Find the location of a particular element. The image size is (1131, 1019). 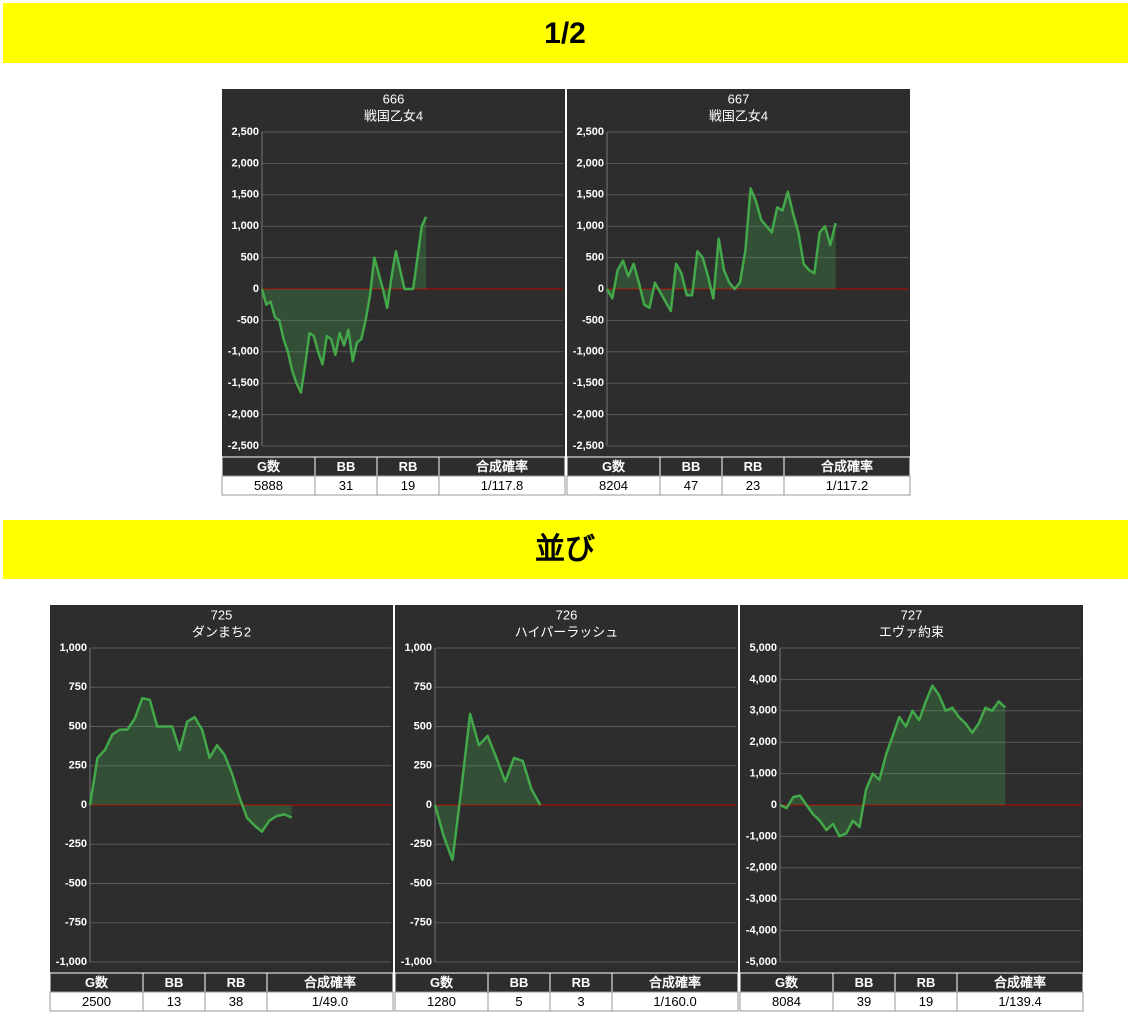

table-value: 1280 is located at coordinates (441, 1001).